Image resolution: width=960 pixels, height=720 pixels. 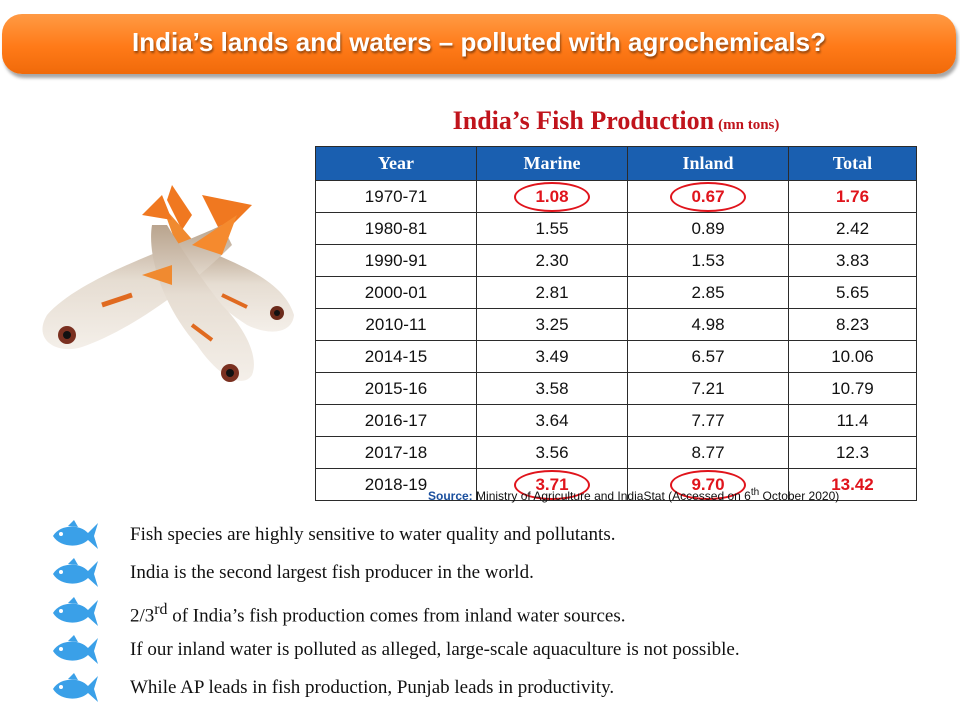 I want to click on table-row: 1990-91 2.30 1.53 3.83, so click(x=616, y=260).